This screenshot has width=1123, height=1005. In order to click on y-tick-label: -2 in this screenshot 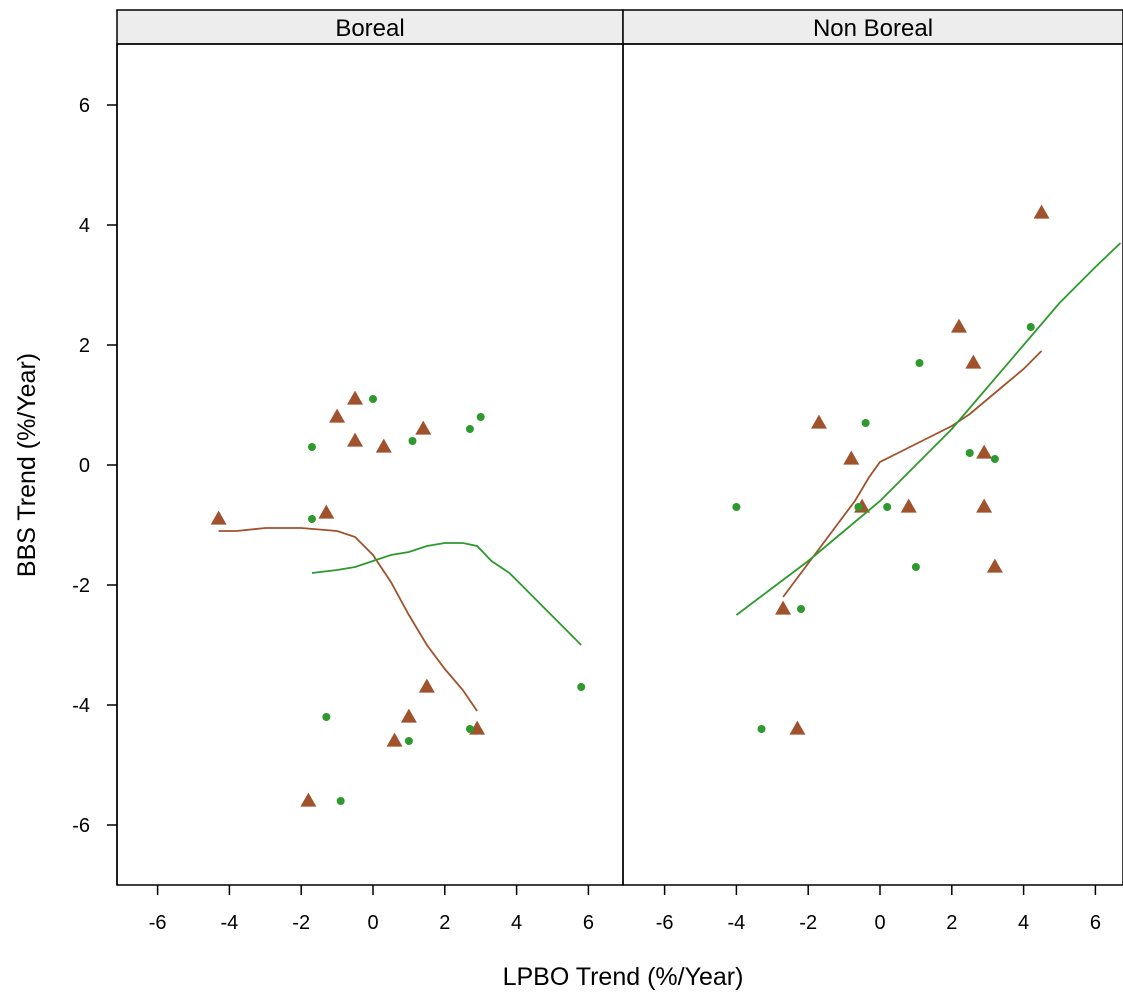, I will do `click(81, 586)`.